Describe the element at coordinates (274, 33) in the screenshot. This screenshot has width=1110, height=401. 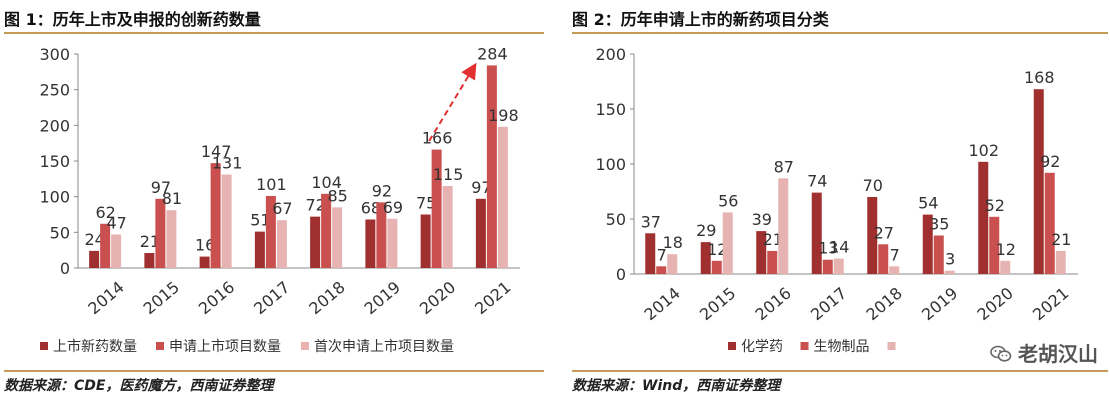
I see `top-rule` at that location.